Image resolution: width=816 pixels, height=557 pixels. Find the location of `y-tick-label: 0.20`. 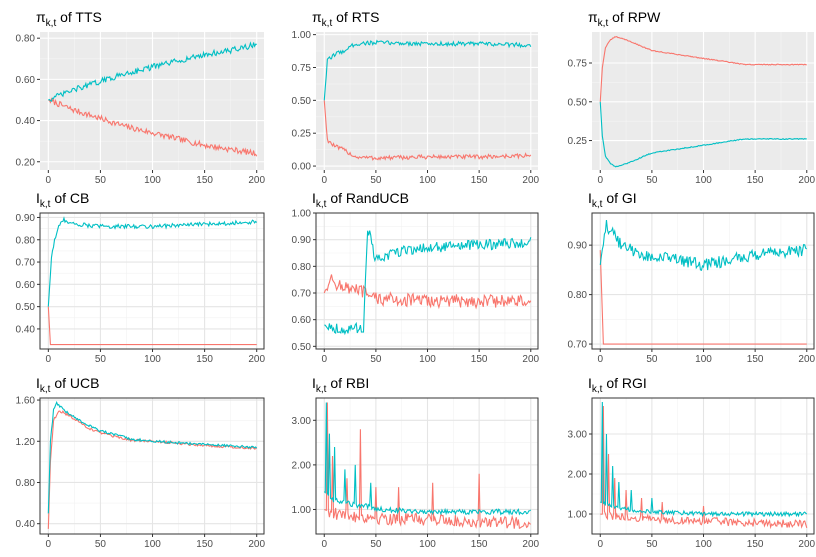

y-tick-label: 0.20 is located at coordinates (26, 162).